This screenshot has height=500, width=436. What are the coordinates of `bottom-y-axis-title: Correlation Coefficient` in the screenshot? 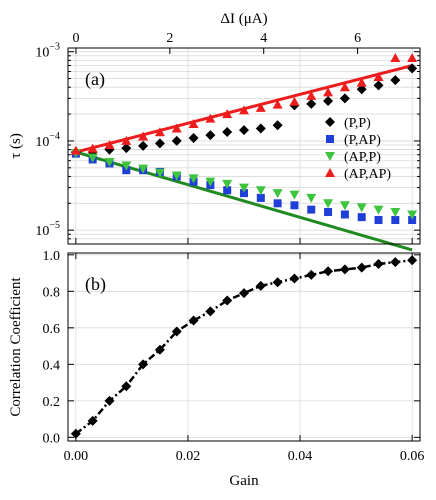 It's located at (16, 347).